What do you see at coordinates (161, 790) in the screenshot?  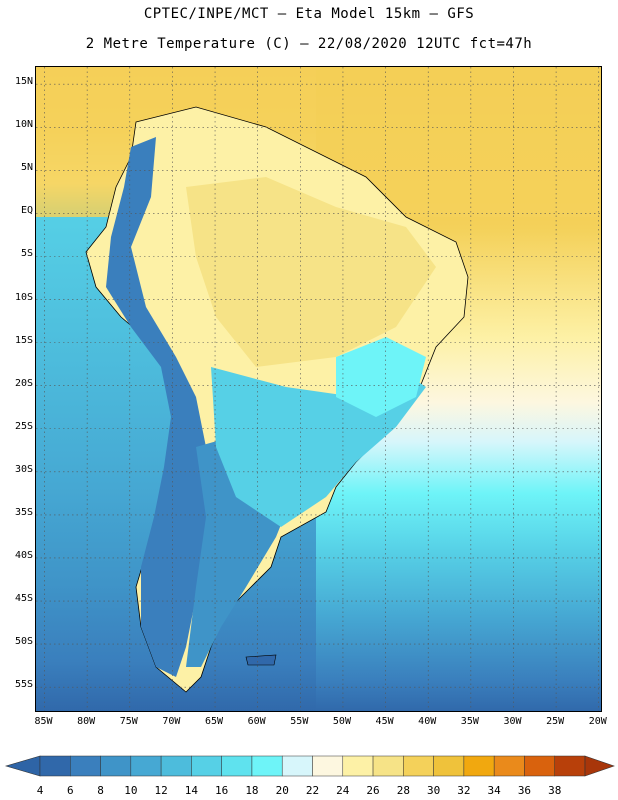 I see `colorbar-tick-label: 12` at bounding box center [161, 790].